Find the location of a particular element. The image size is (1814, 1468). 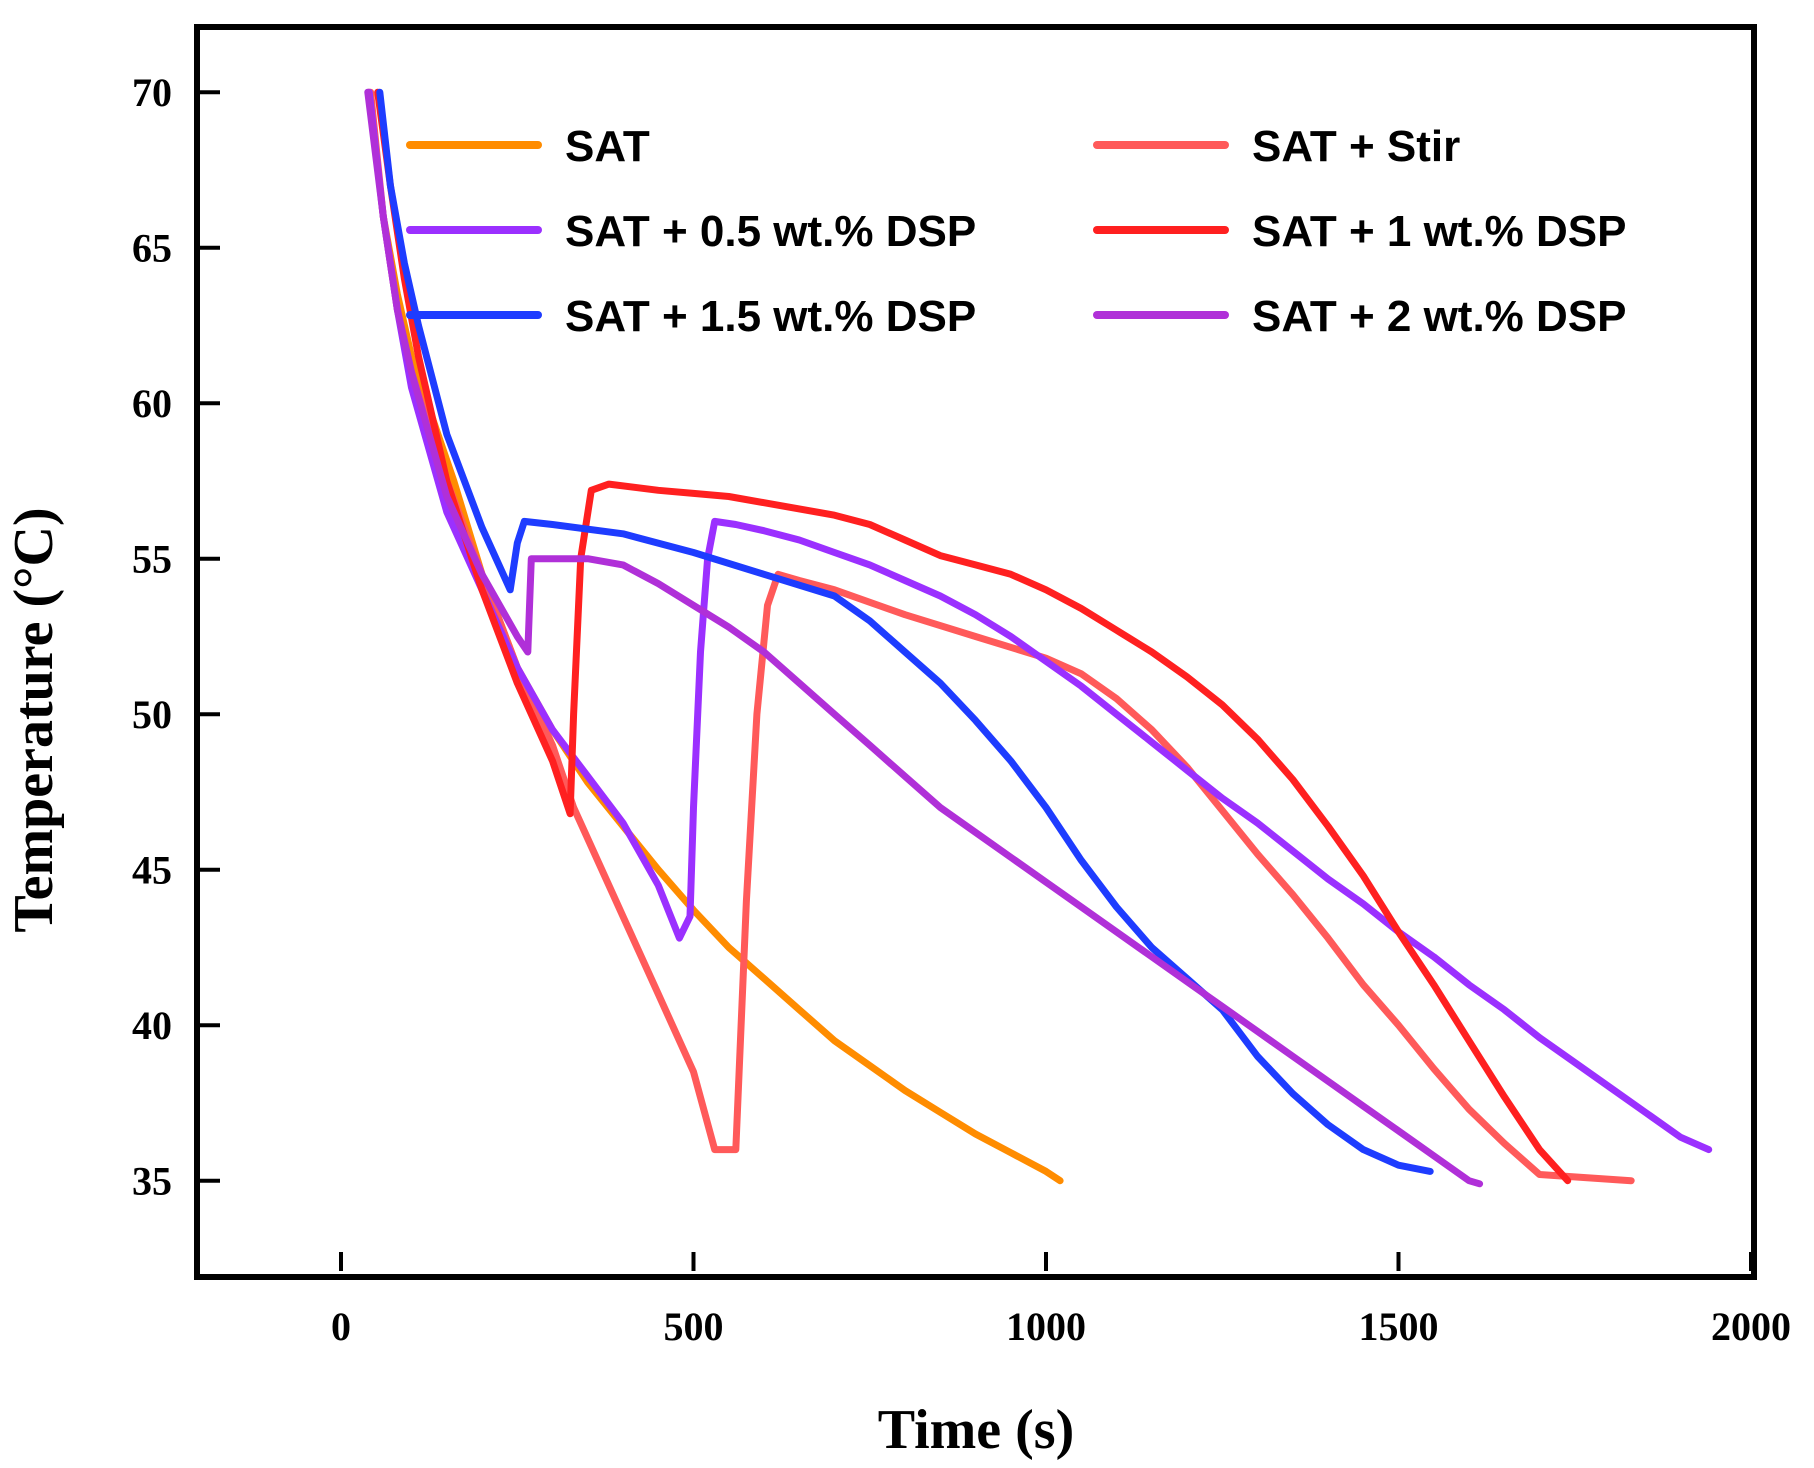

y-tick-label: 65 is located at coordinates (152, 248).